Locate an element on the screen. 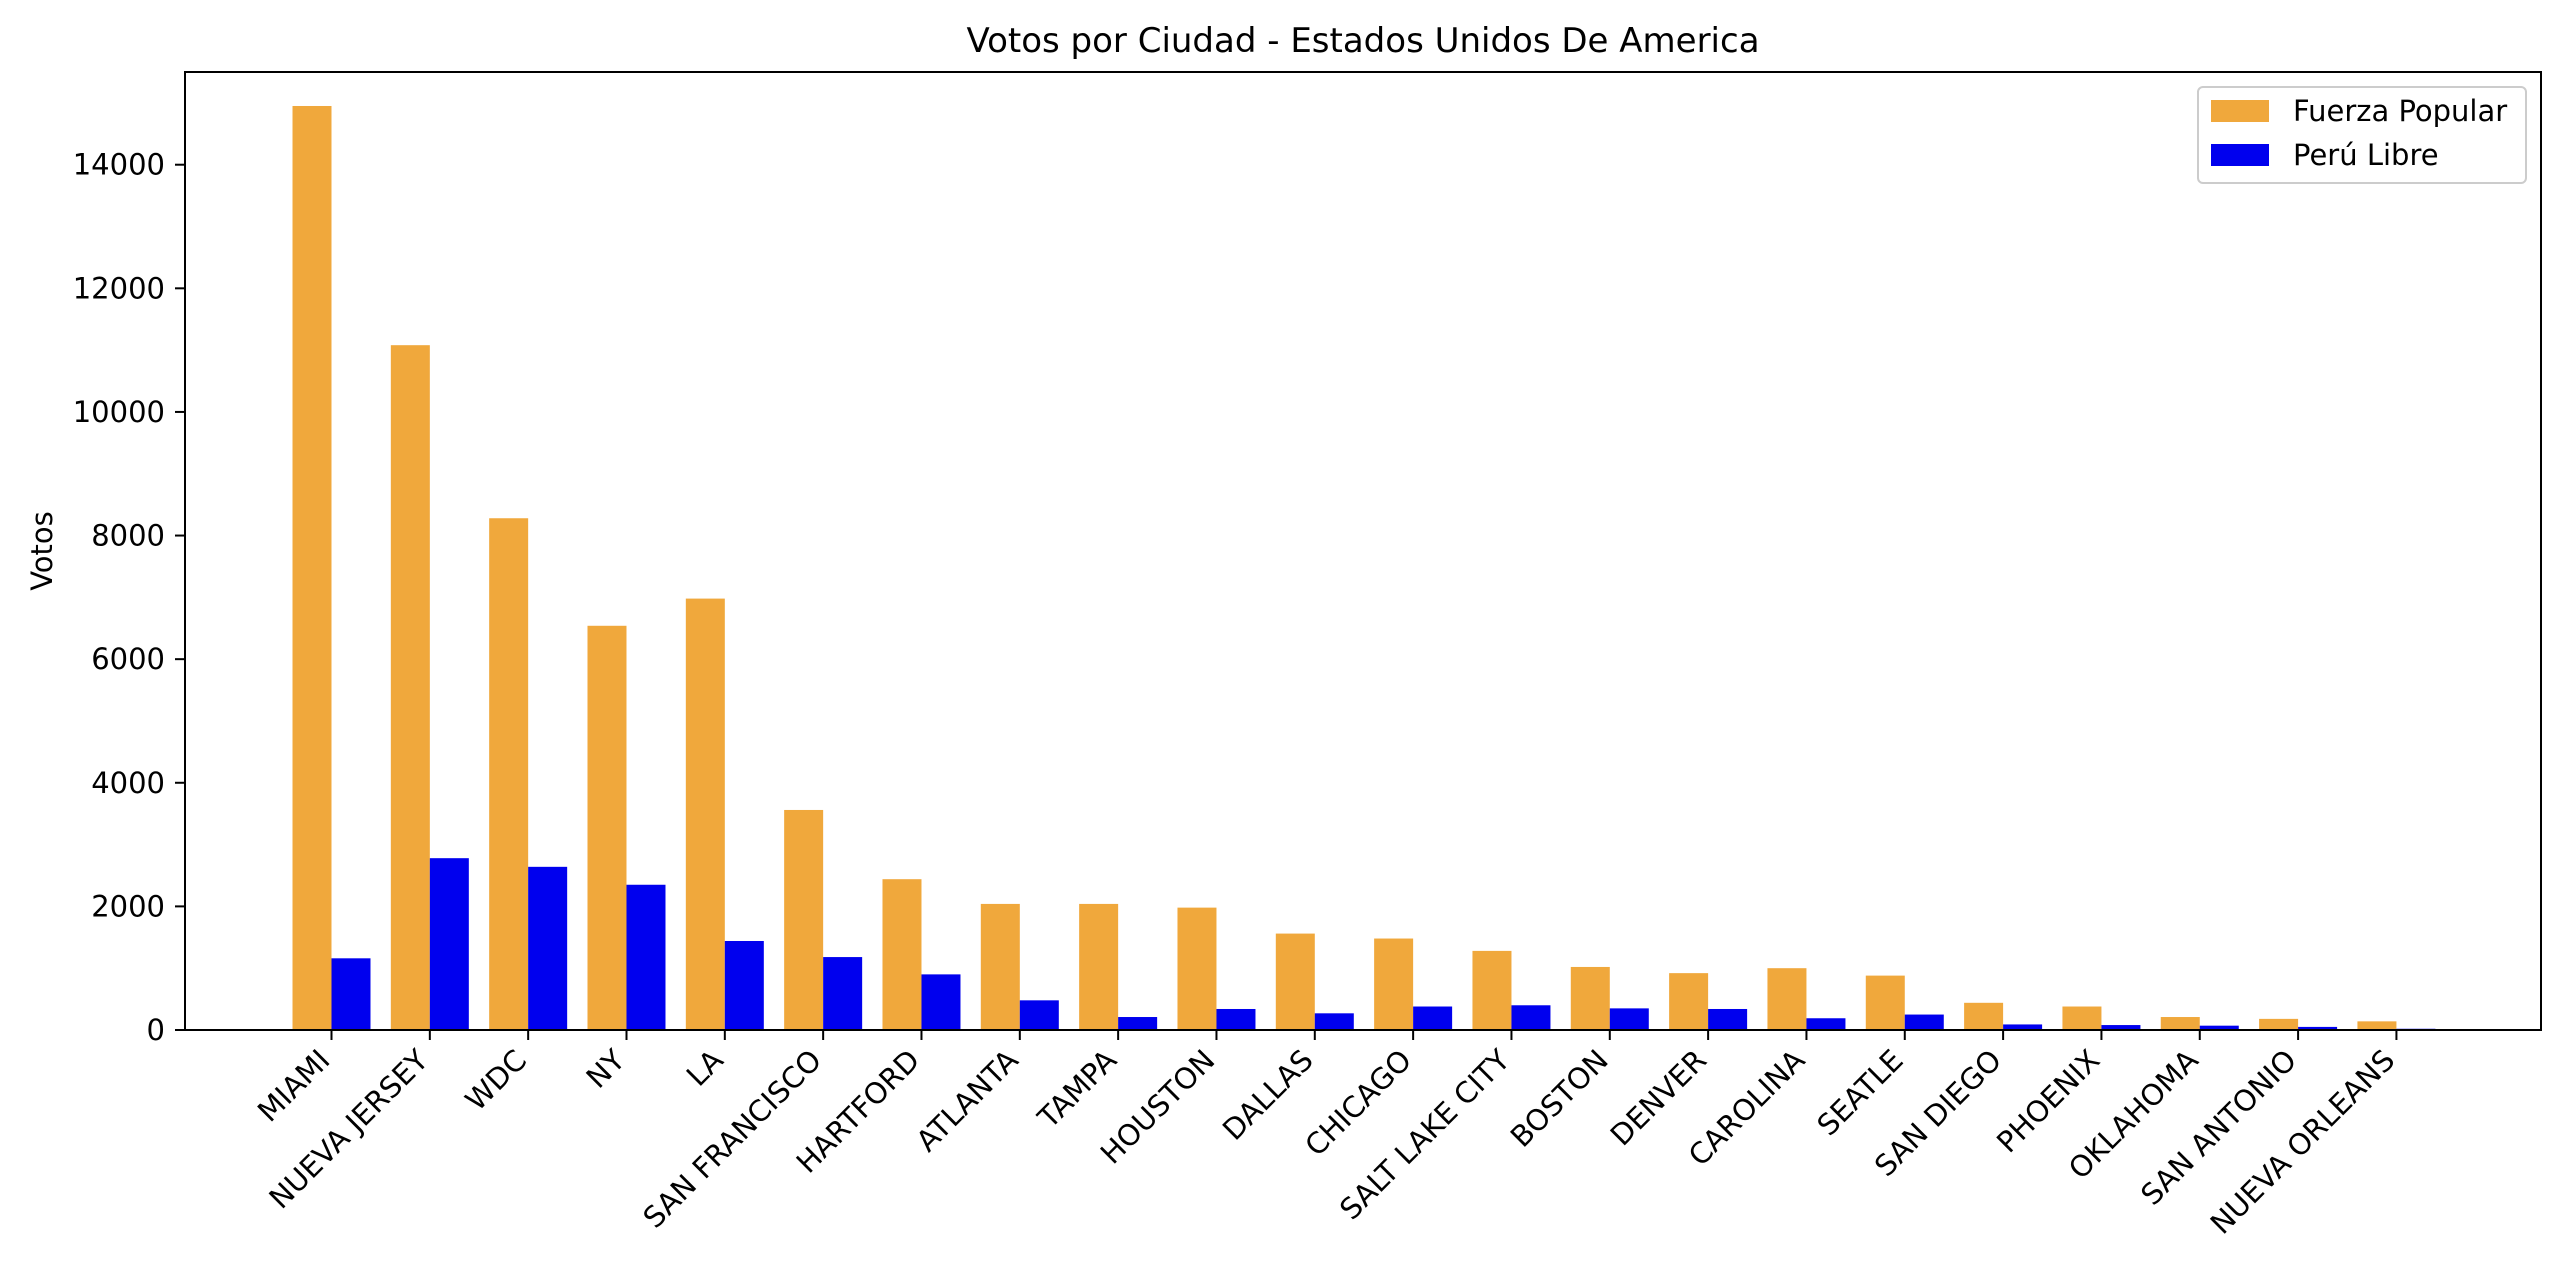 This screenshot has width=2574, height=1282. x-tick-label: SAN FRANCISCO is located at coordinates (732, 1139).